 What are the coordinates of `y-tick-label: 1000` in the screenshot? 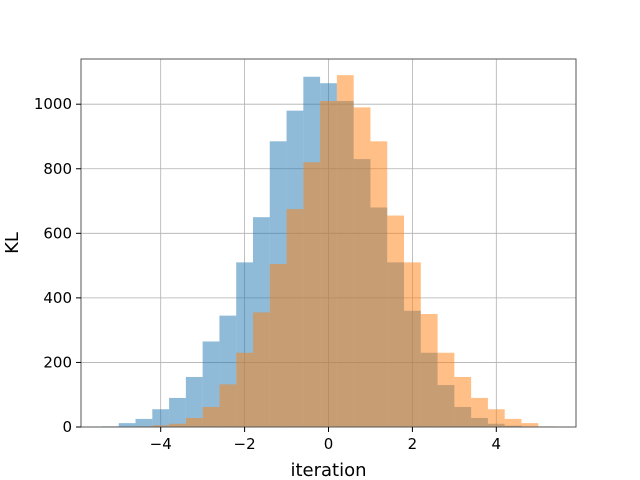 It's located at (53, 104).